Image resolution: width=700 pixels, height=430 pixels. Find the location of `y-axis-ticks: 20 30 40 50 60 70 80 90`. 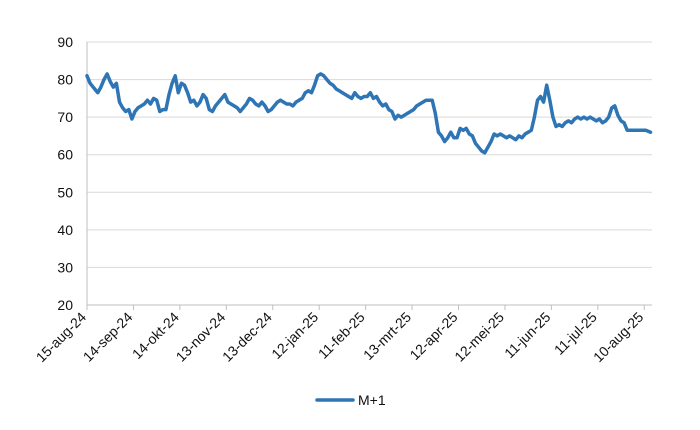

y-axis-ticks: 20 30 40 50 60 70 80 90 is located at coordinates (65, 173).